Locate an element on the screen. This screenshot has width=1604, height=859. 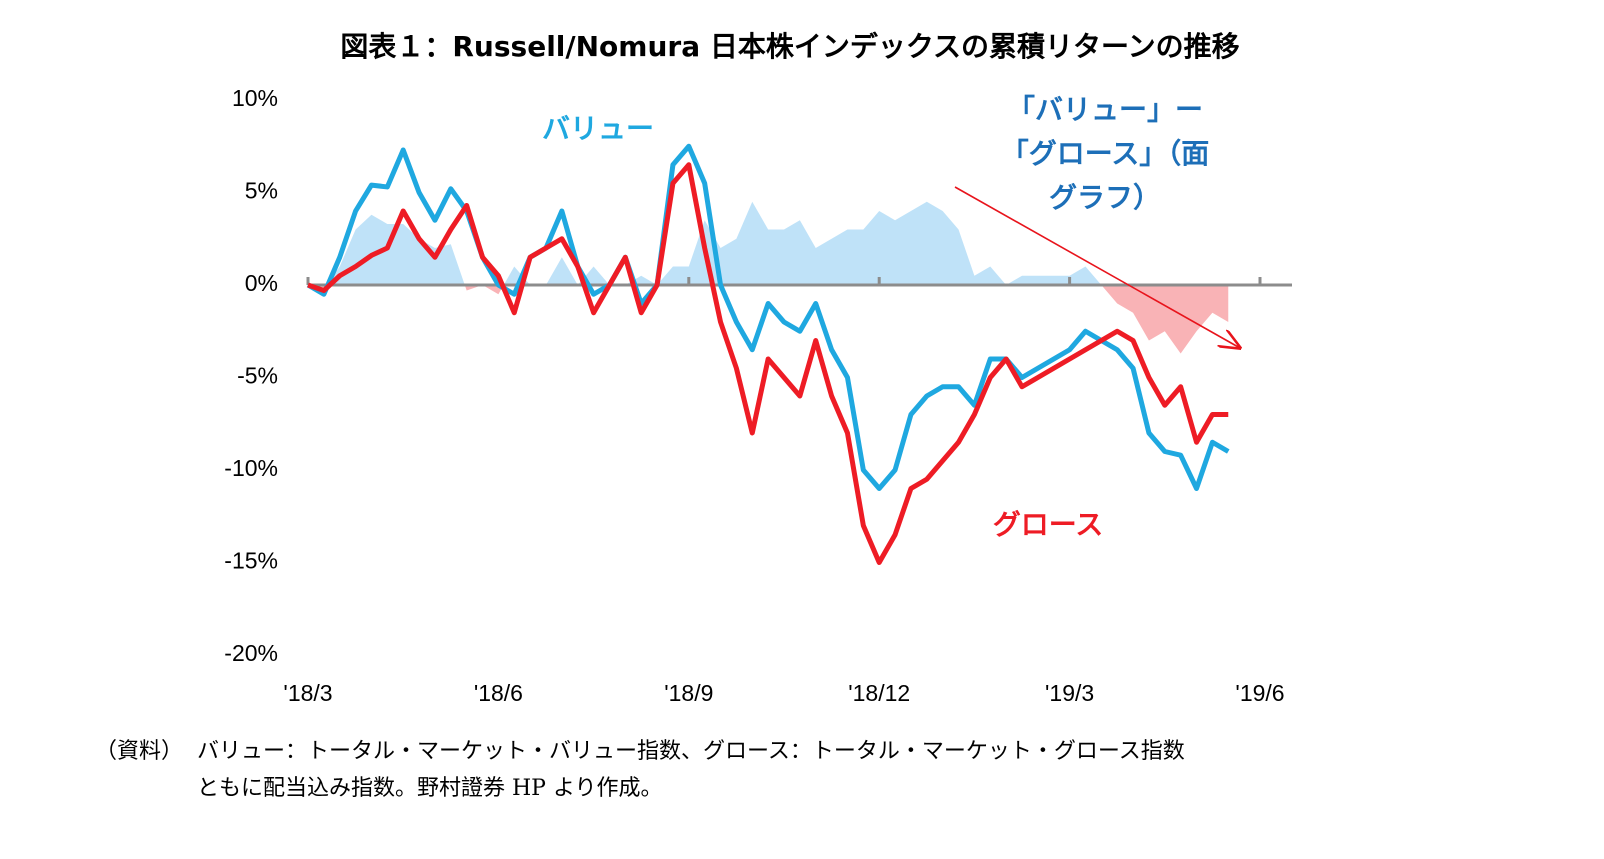
x-tick-label: '18/3 is located at coordinates (307, 693).